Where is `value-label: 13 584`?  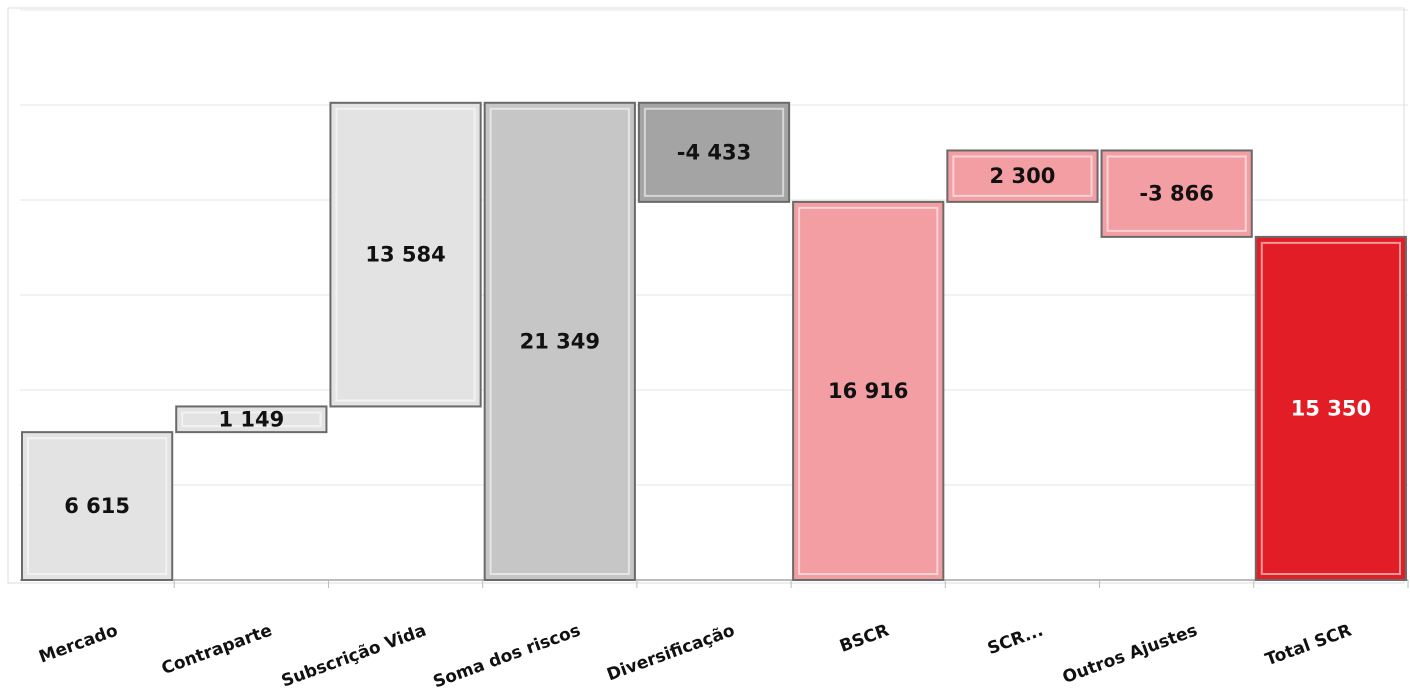
value-label: 13 584 is located at coordinates (405, 255).